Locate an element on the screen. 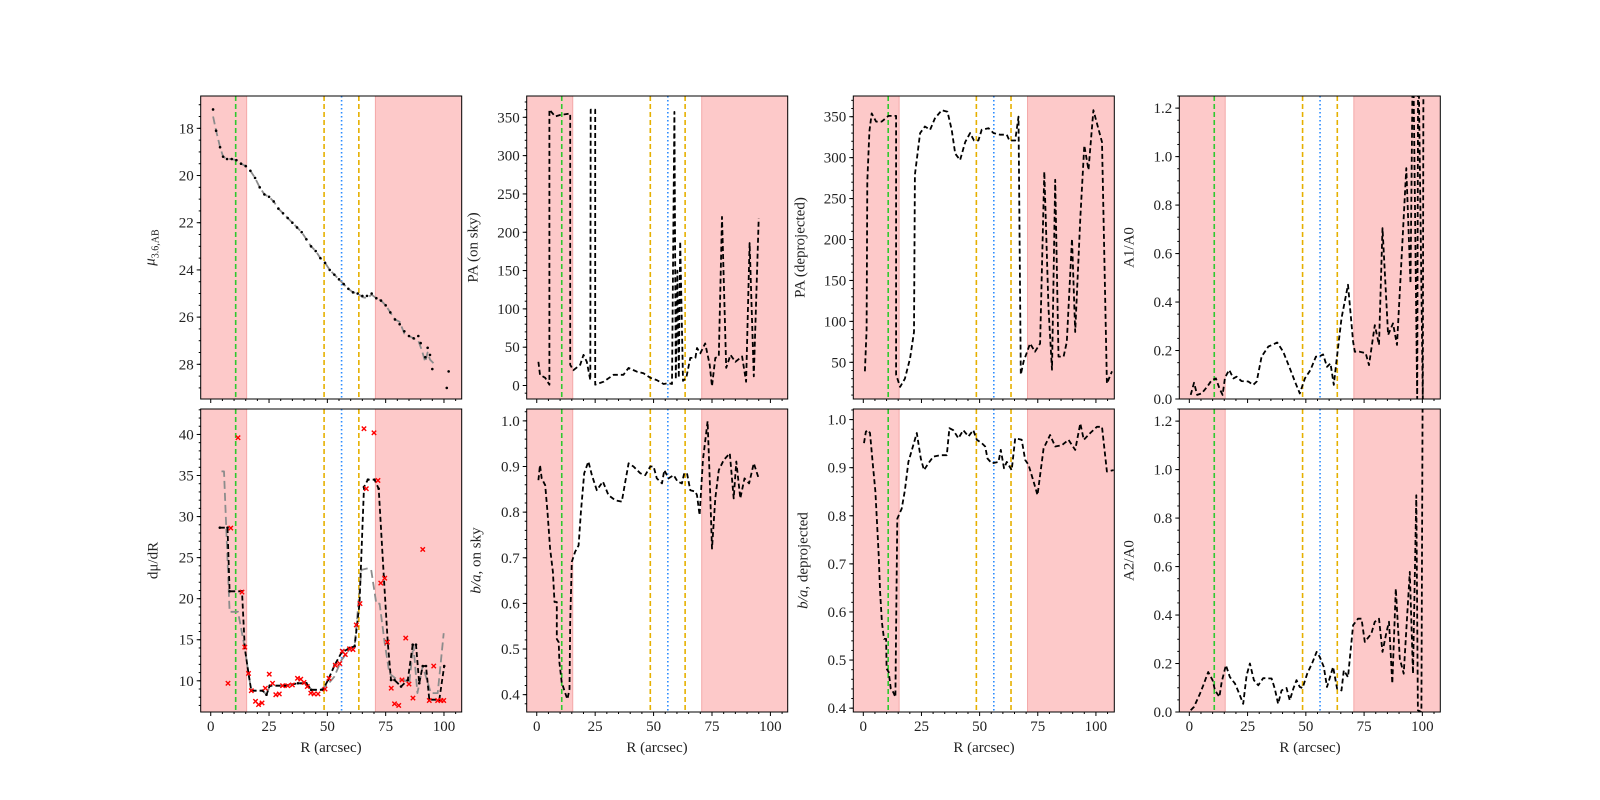  y-axis-label: A2/A0 is located at coordinates (1129, 560).